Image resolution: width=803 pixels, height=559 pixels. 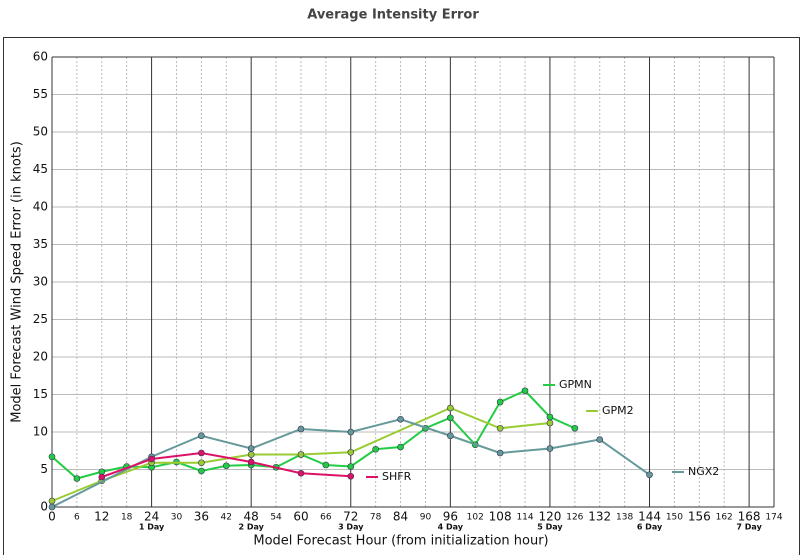 What do you see at coordinates (749, 517) in the screenshot?
I see `x-tick-label: 168` at bounding box center [749, 517].